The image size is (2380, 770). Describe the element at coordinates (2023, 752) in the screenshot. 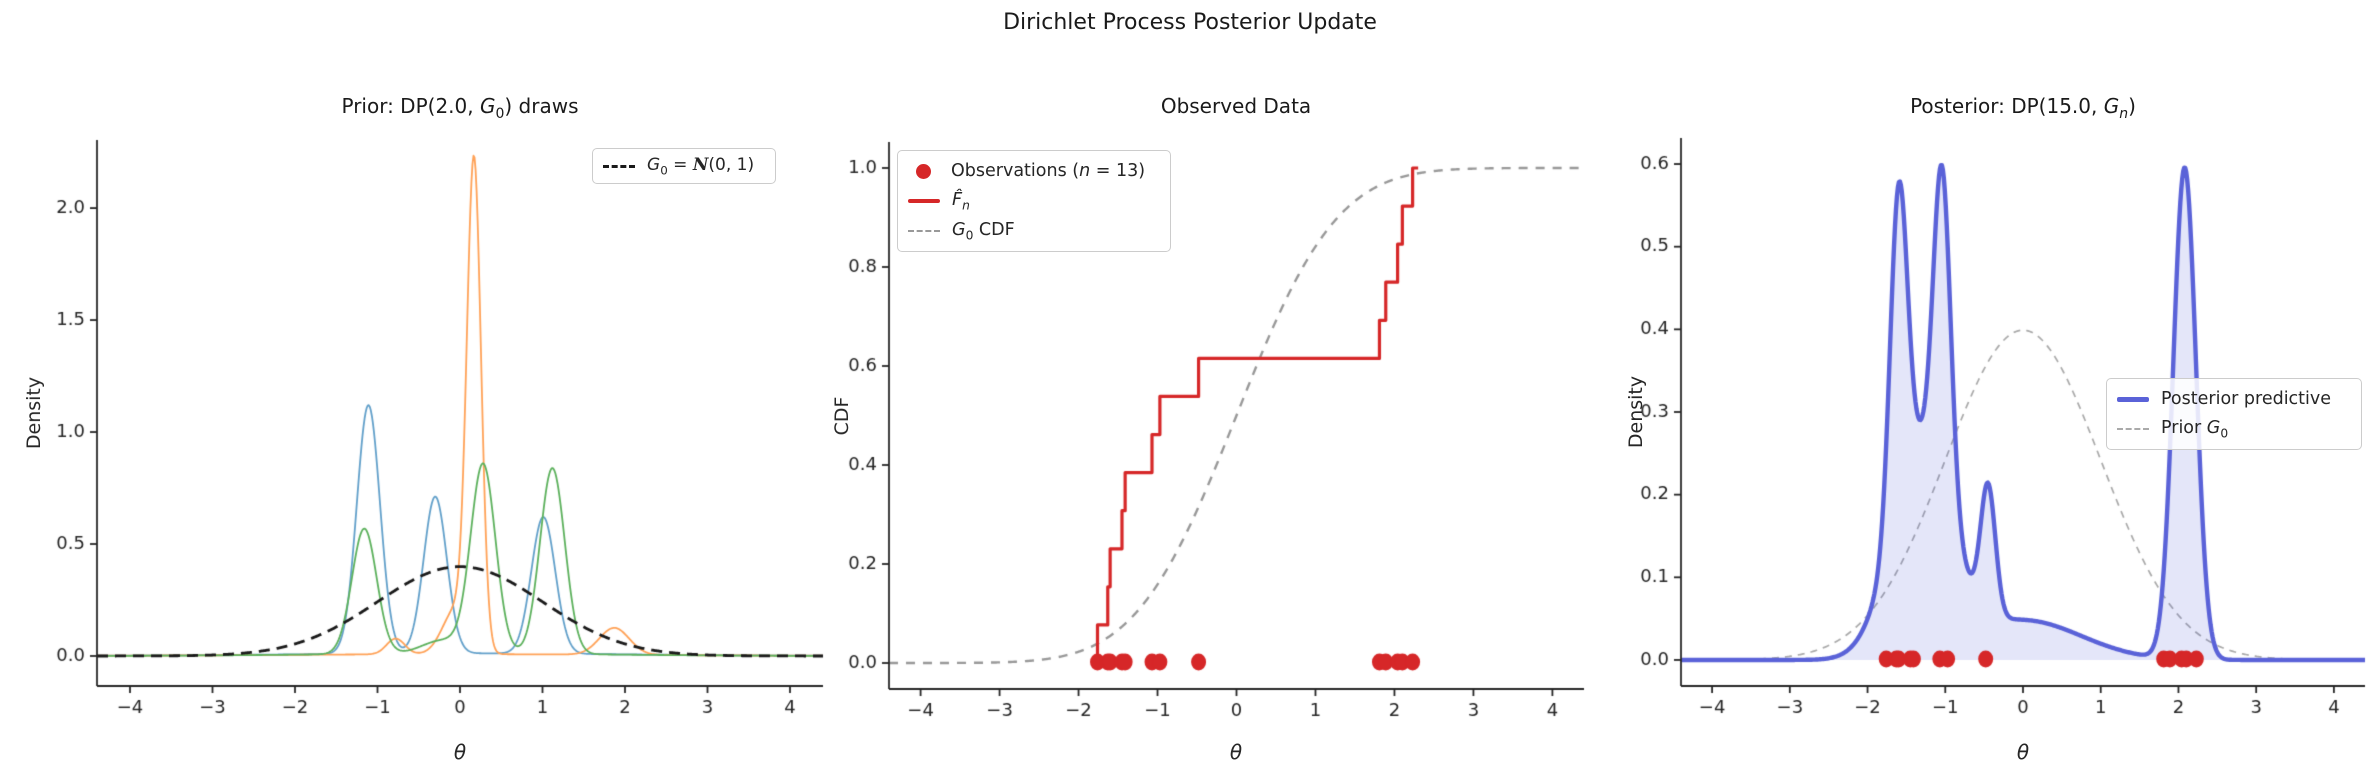

I see `posterior-x-axis-label: θ` at that location.